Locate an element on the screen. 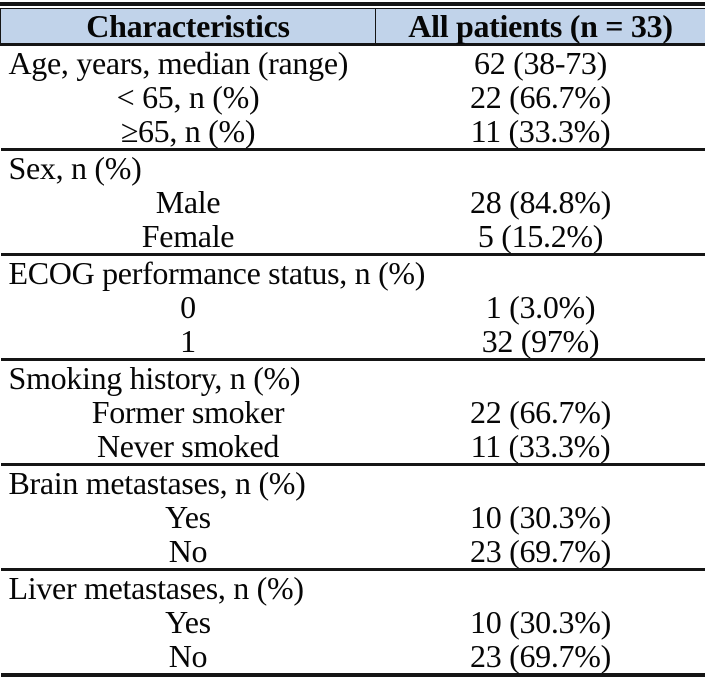 The height and width of the screenshot is (697, 705). row-label: ≥65, n (%) is located at coordinates (188, 131).